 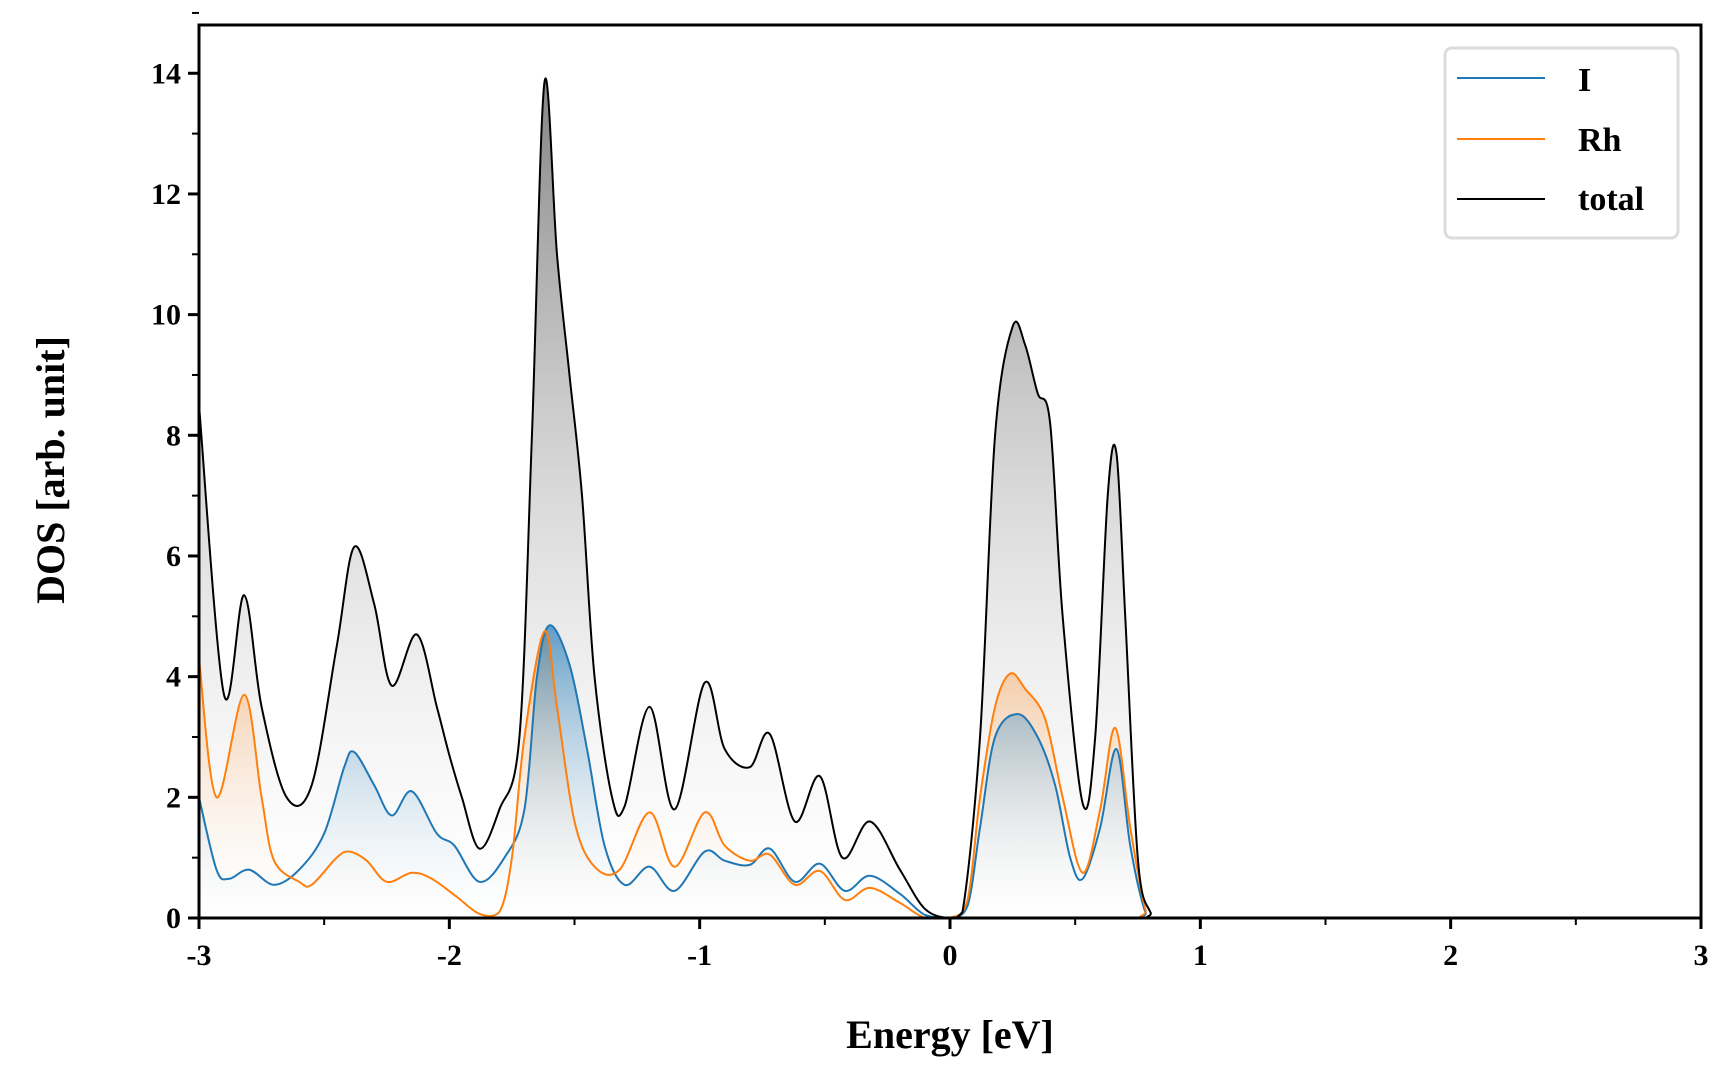 What do you see at coordinates (1200, 955) in the screenshot?
I see `x-tick-label: 1` at bounding box center [1200, 955].